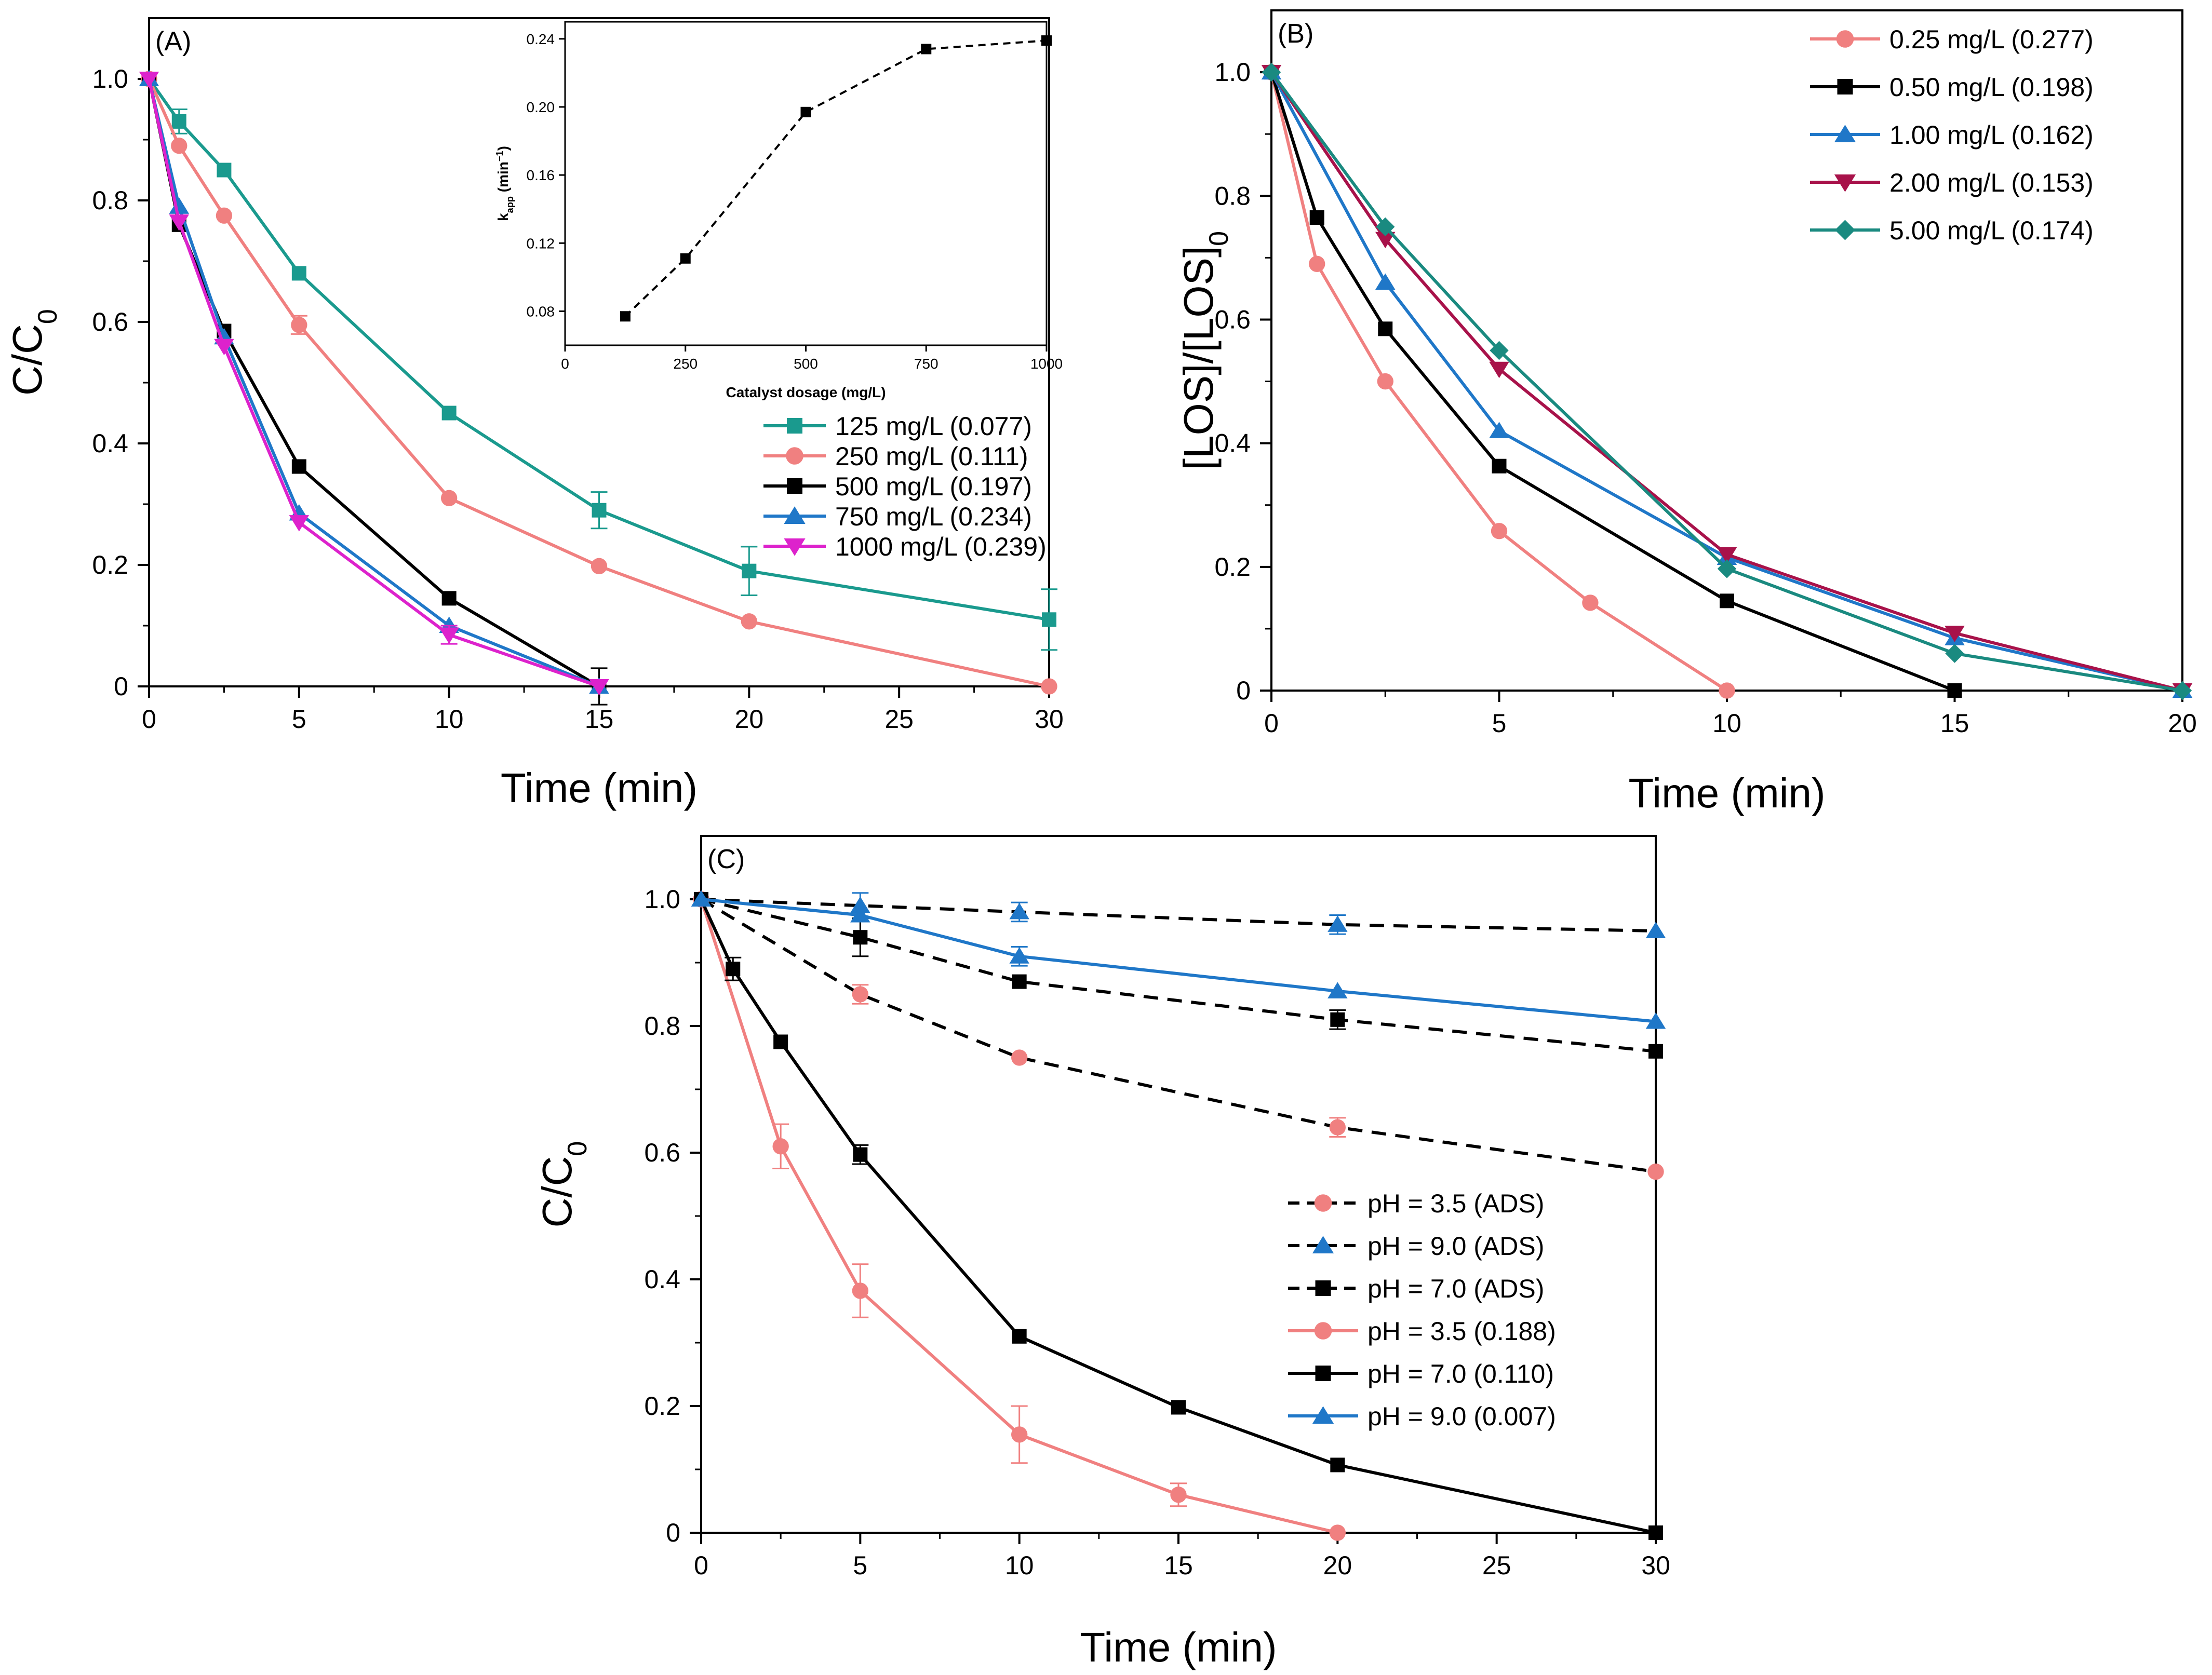  I want to click on inset-y-tick-label: 0.24, so click(541, 39).